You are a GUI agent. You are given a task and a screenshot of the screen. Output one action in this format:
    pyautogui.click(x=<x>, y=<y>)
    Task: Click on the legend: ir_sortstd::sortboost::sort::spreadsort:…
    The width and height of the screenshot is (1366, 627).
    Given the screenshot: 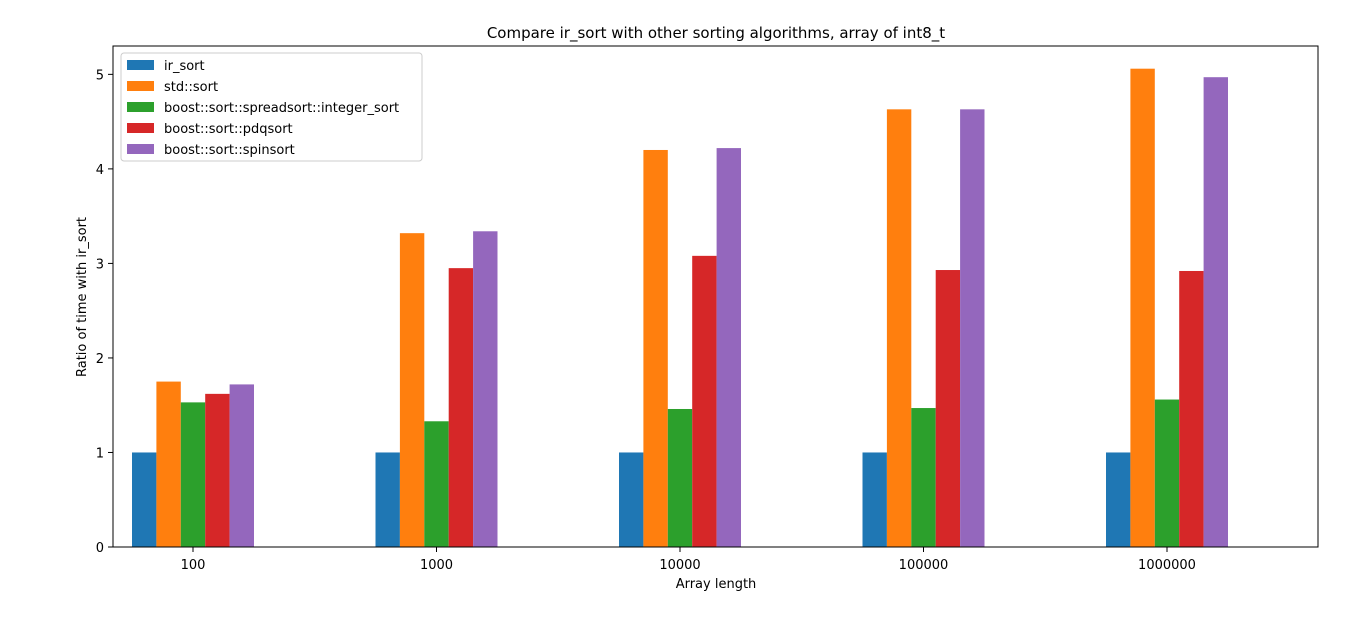 What is the action you would take?
    pyautogui.click(x=271, y=107)
    